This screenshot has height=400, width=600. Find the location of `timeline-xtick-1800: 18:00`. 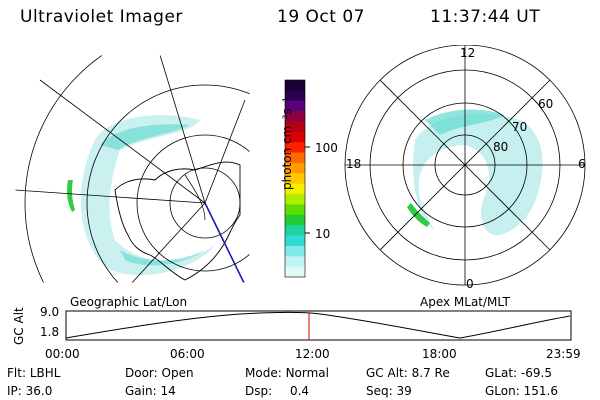

timeline-xtick-1800: 18:00 is located at coordinates (439, 354).